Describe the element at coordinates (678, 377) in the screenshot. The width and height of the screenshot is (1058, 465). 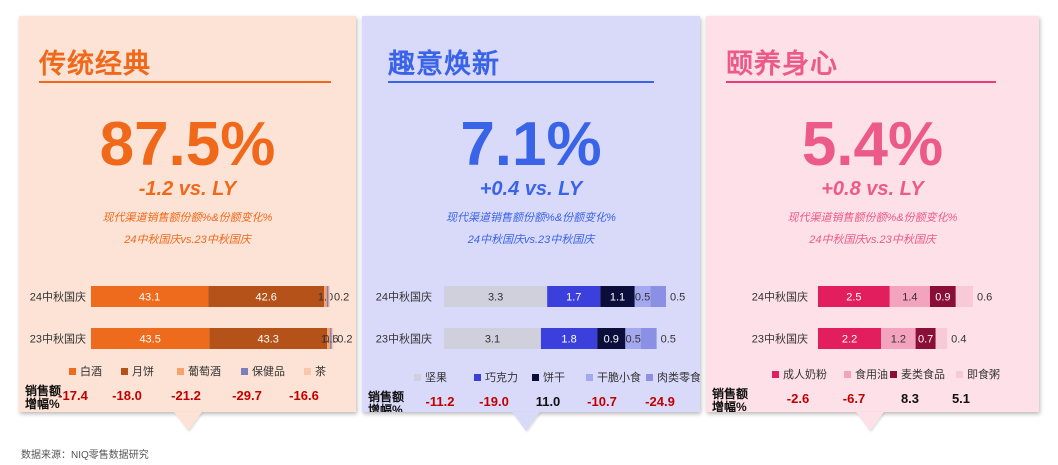
I see `legend-label: 肉类零食` at that location.